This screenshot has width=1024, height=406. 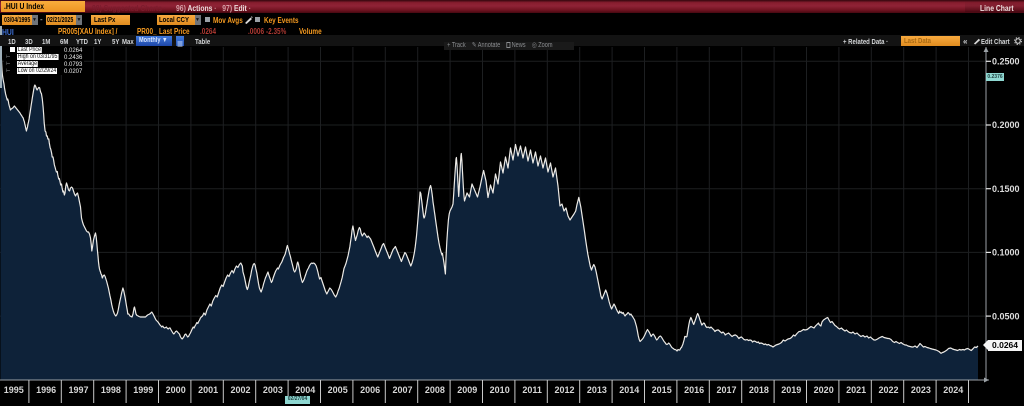 What do you see at coordinates (1006, 253) in the screenshot?
I see `svg-text: 0.1000` at bounding box center [1006, 253].